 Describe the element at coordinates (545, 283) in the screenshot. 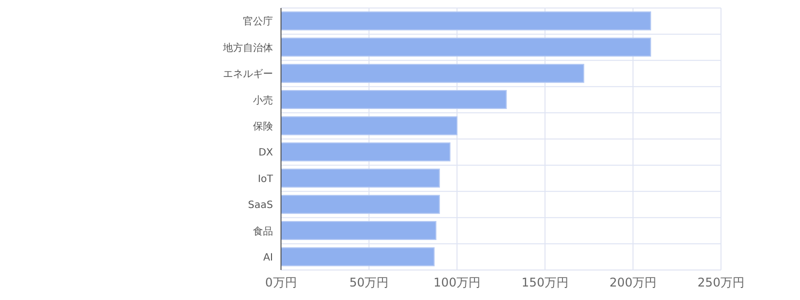

I see `x-tick-label: 150万円` at that location.